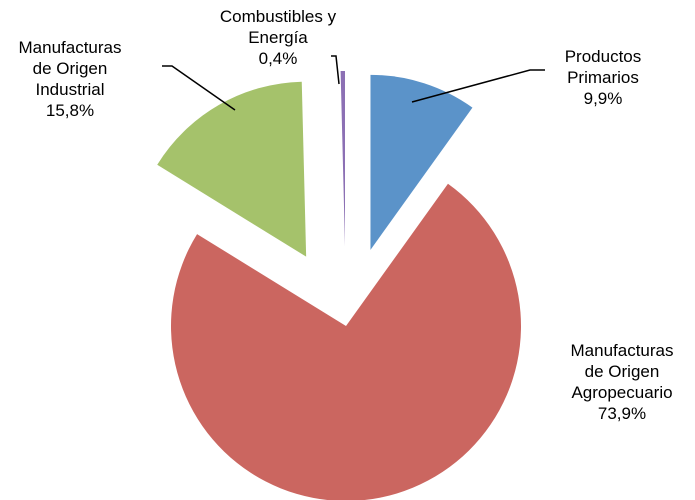 The height and width of the screenshot is (500, 695). I want to click on value-label: 9,9%, so click(603, 98).